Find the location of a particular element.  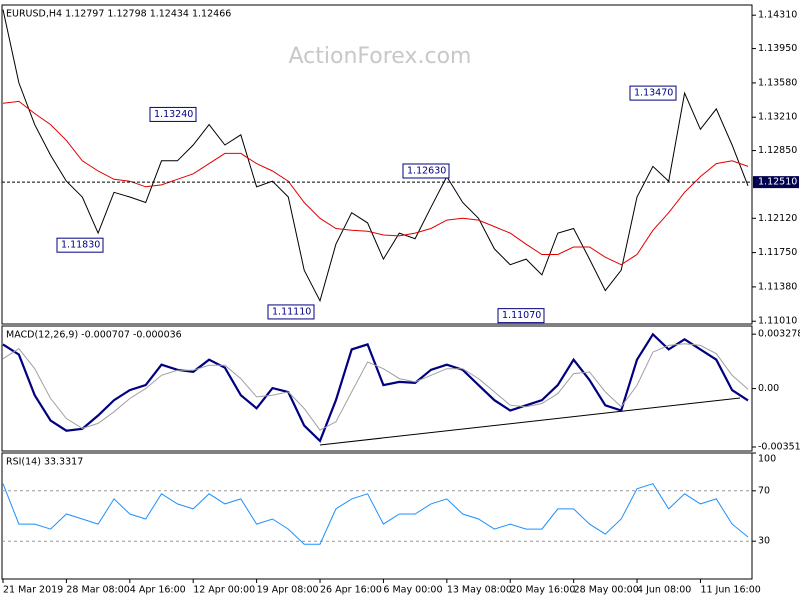

current-price-label: 1.12510 is located at coordinates (777, 182).